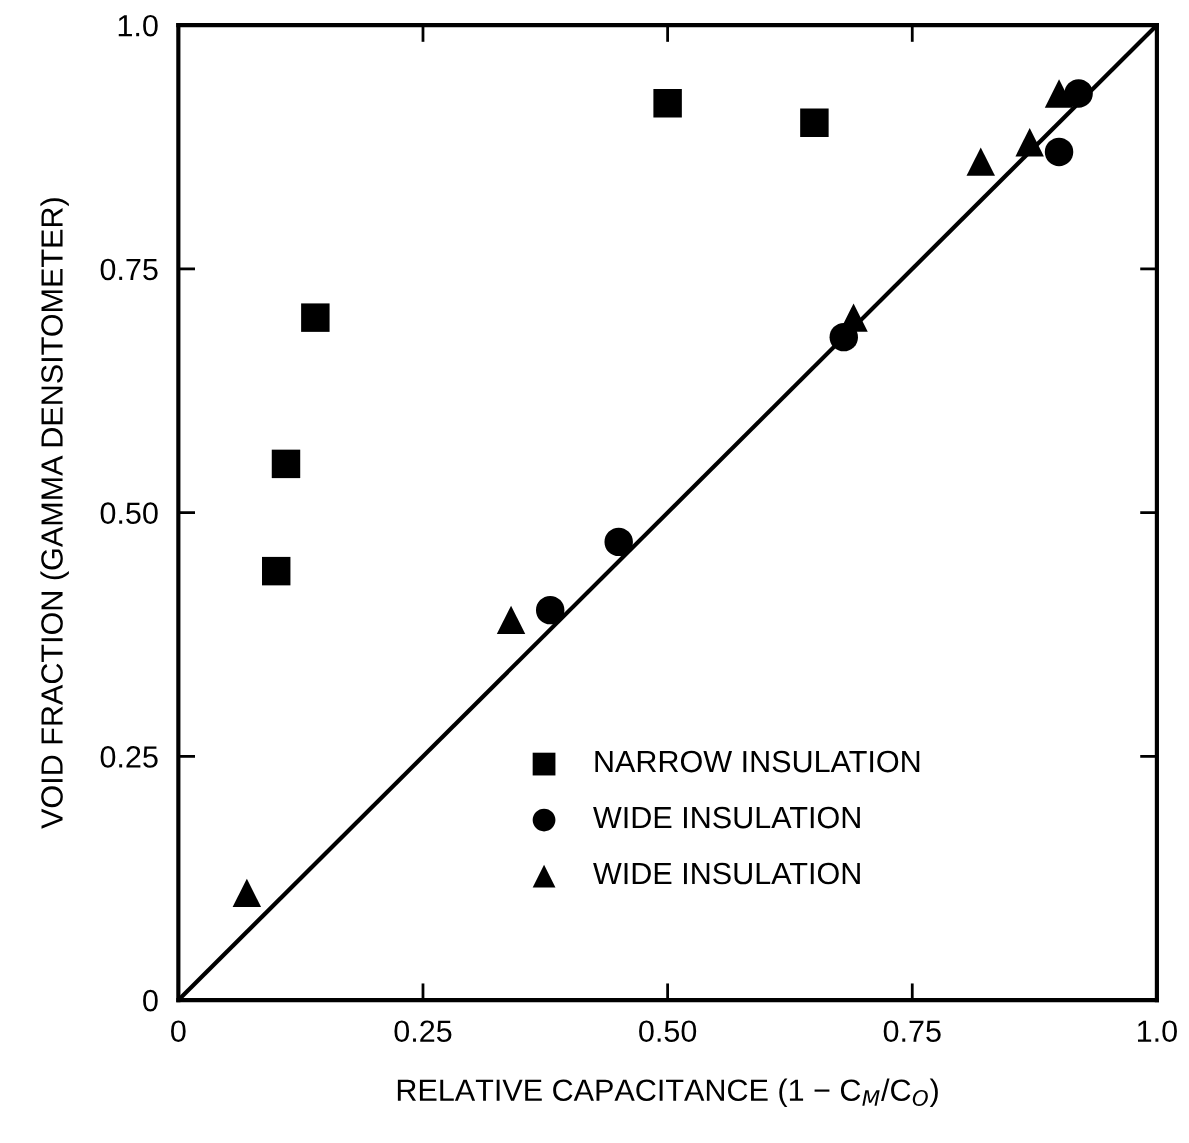 Image resolution: width=1189 pixels, height=1143 pixels. Describe the element at coordinates (54, 513) in the screenshot. I see `y-axis-title: VOID FRACTION (GAMMA DENSITOMETER)` at that location.